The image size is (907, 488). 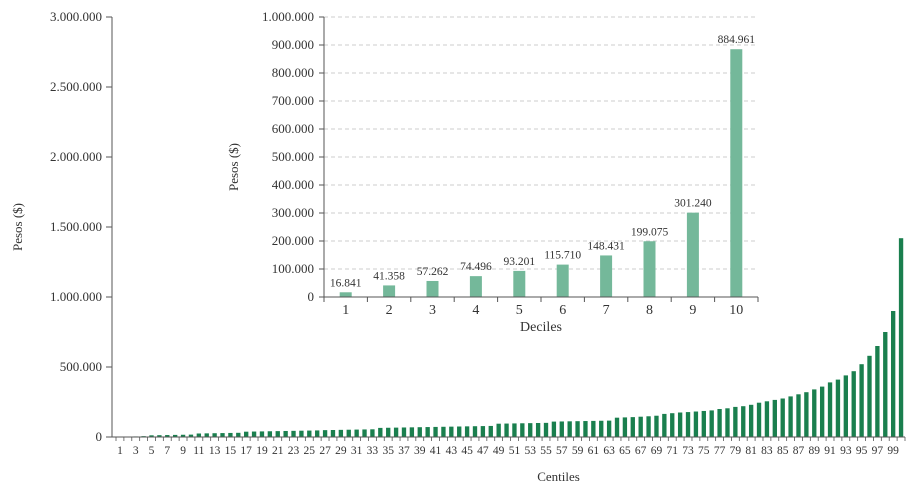 What do you see at coordinates (688, 451) in the screenshot?
I see `main-x-tick-label: 73` at bounding box center [688, 451].